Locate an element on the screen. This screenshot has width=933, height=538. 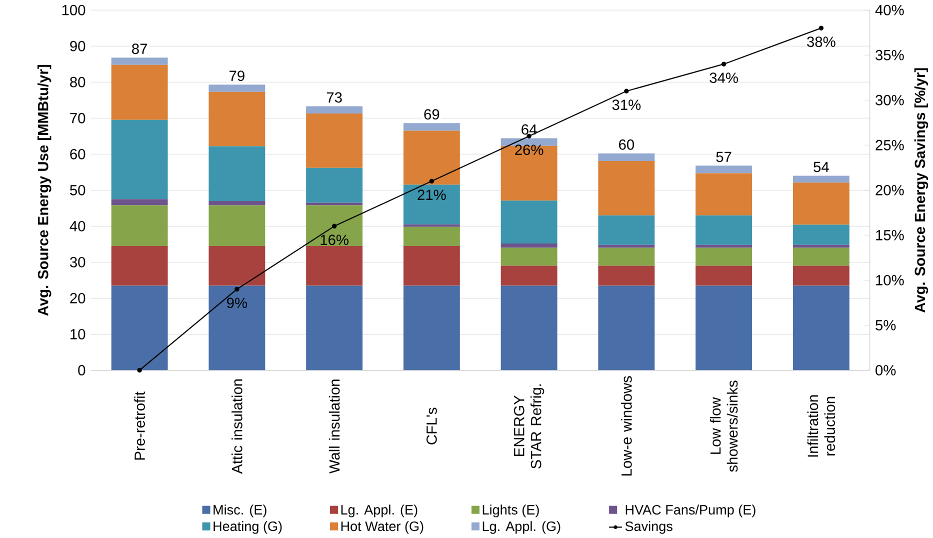
y-tick-label: 10 is located at coordinates (78, 334).